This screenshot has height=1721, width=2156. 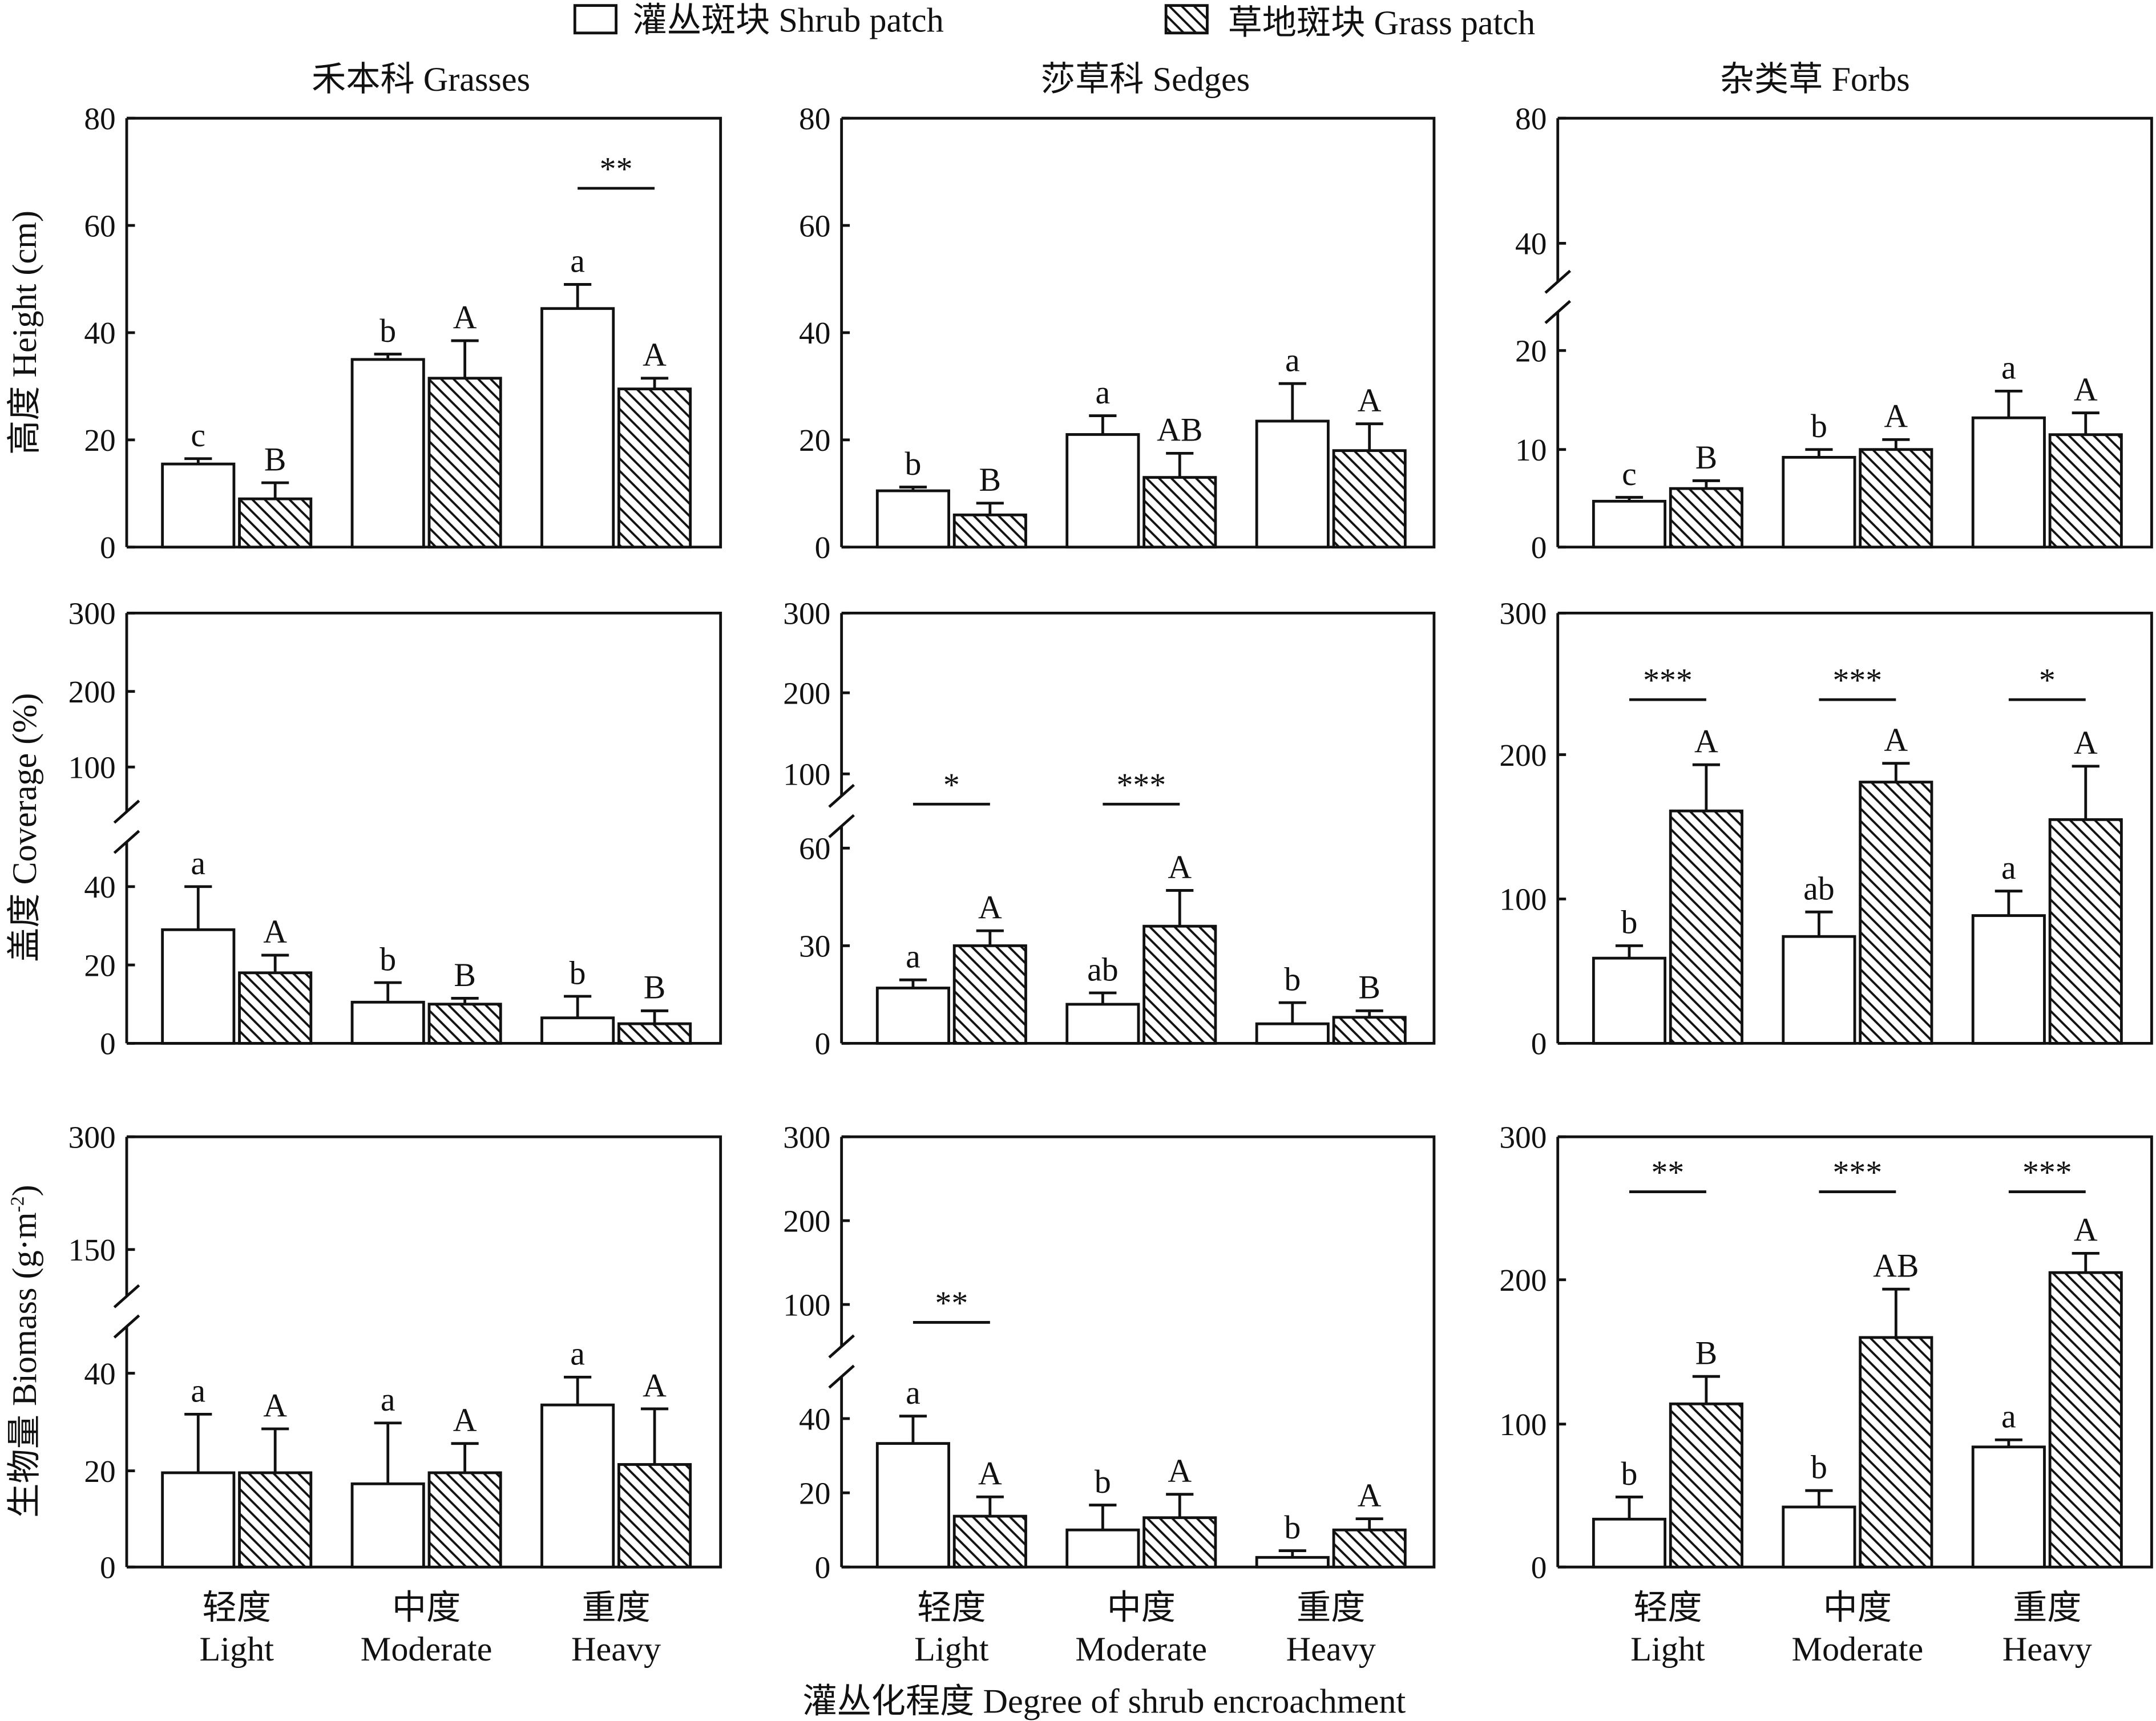 I want to click on panel-r0-c0: 0 20 40 60 80 c b a B A A **, so click(x=403, y=333).